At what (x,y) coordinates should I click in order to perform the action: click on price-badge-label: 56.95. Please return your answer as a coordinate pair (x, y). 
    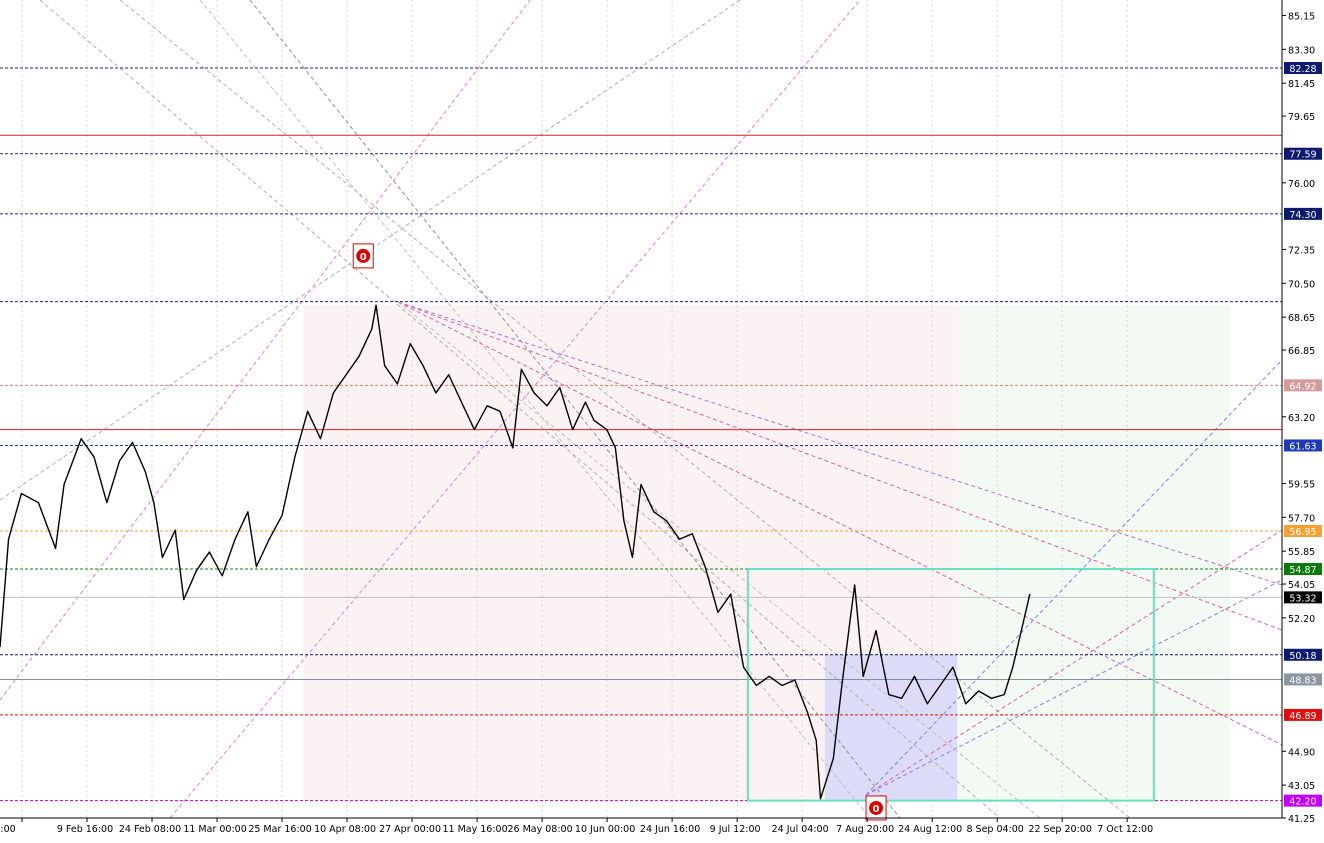
    Looking at the image, I should click on (1302, 532).